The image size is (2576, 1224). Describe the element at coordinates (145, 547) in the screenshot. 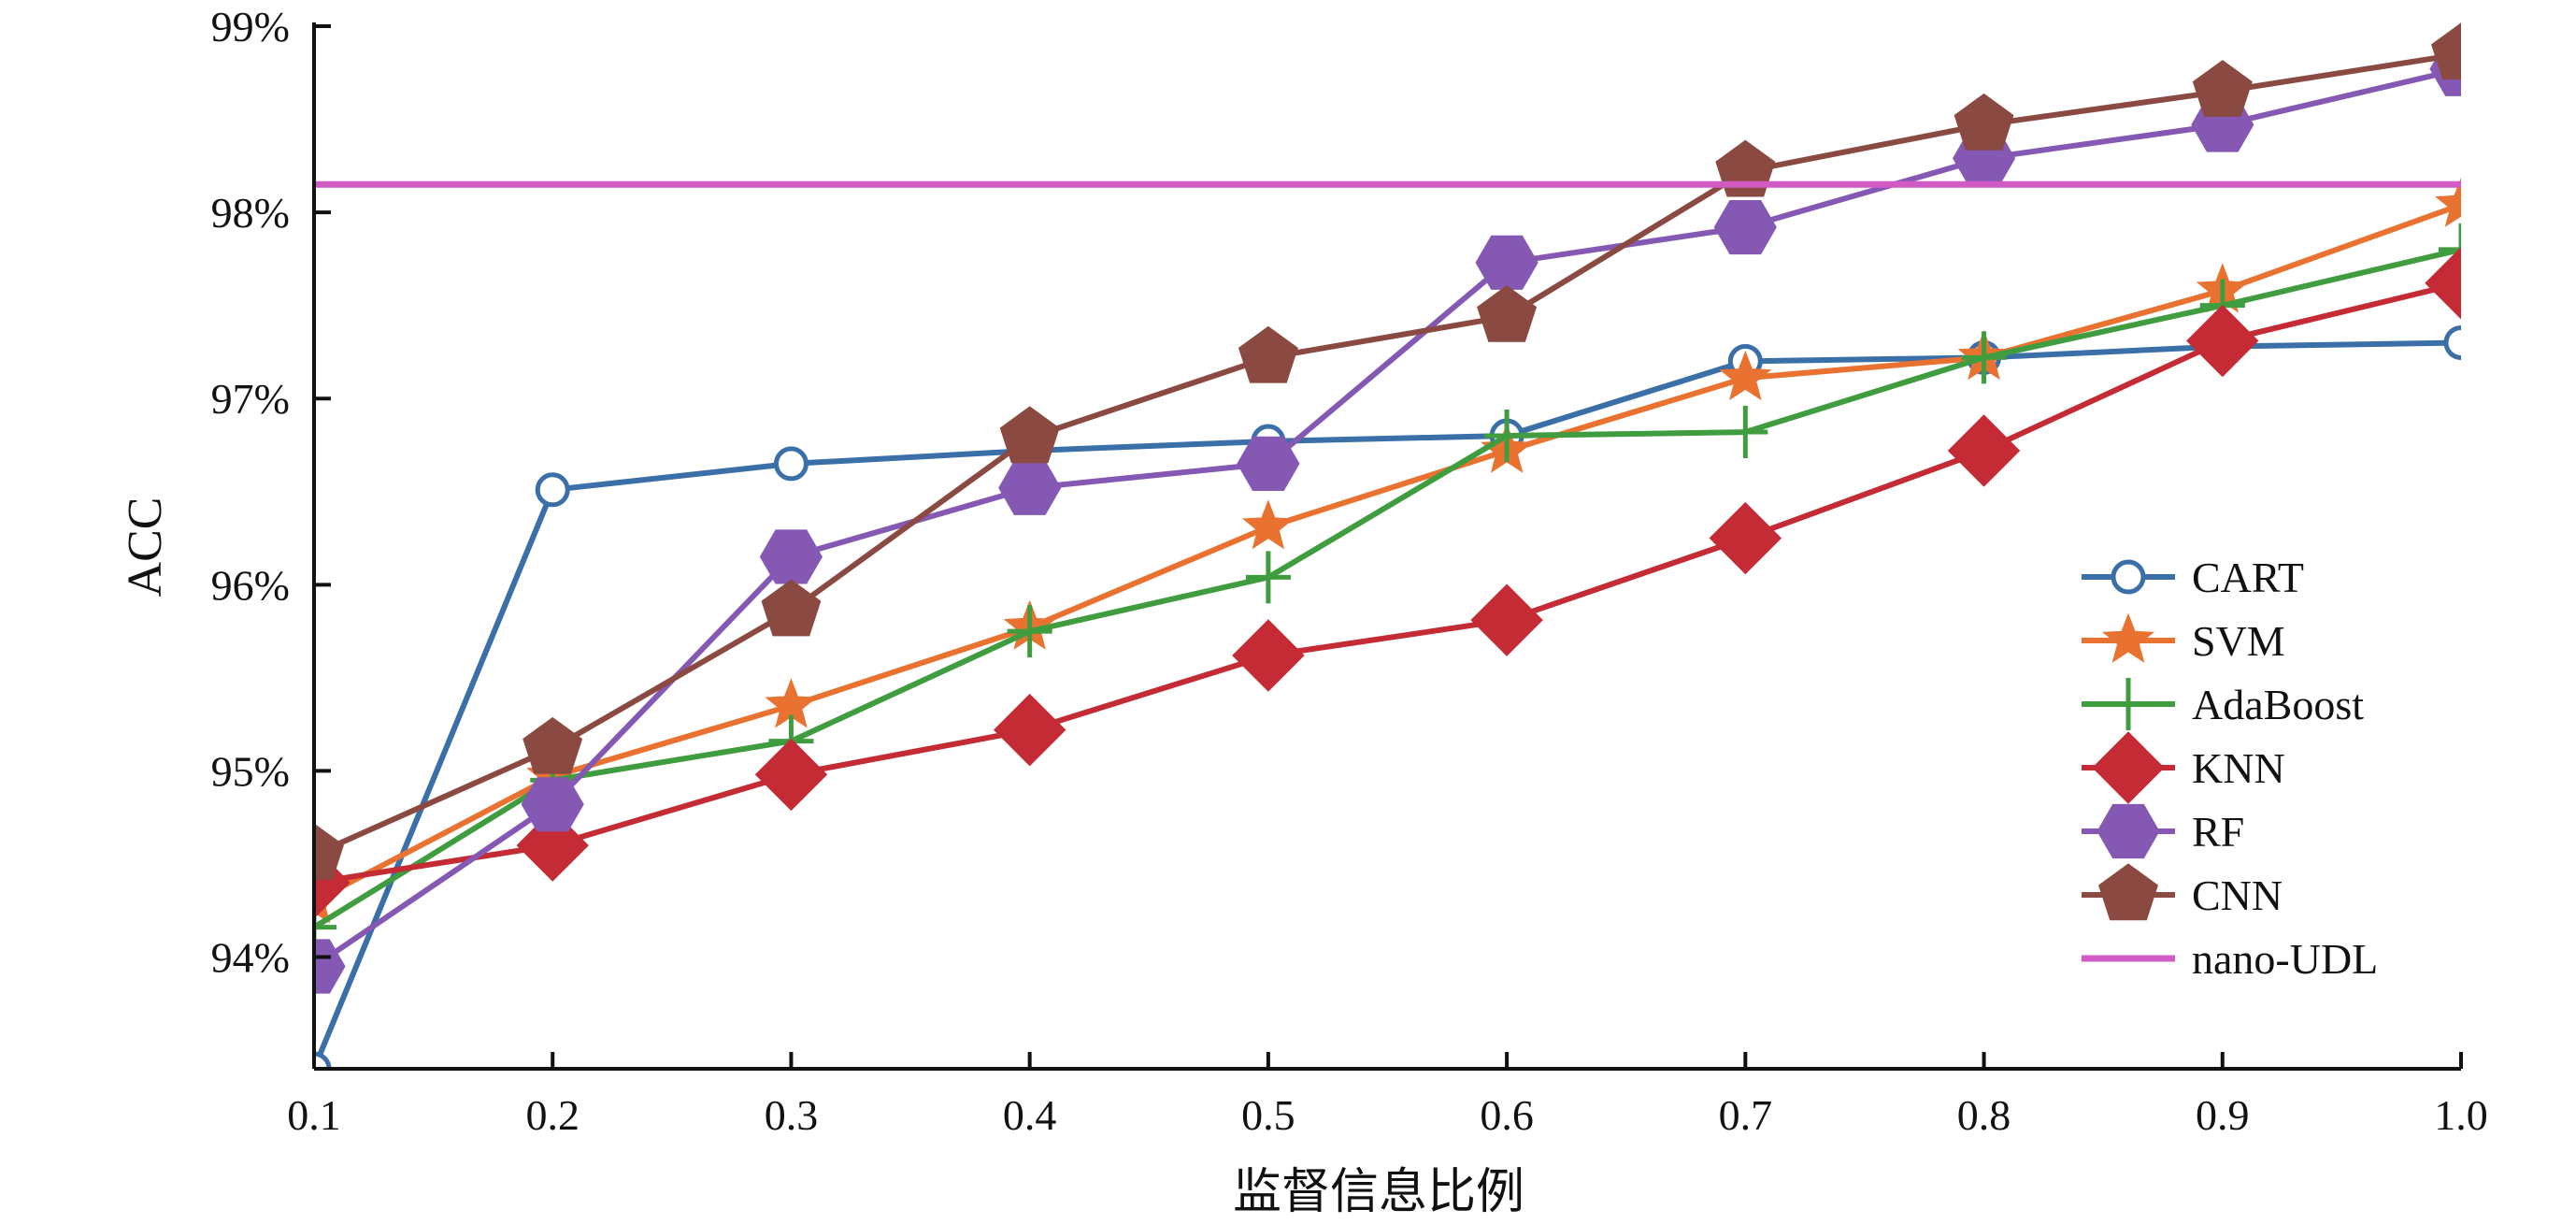

I see `y-axis-title: ACC` at that location.